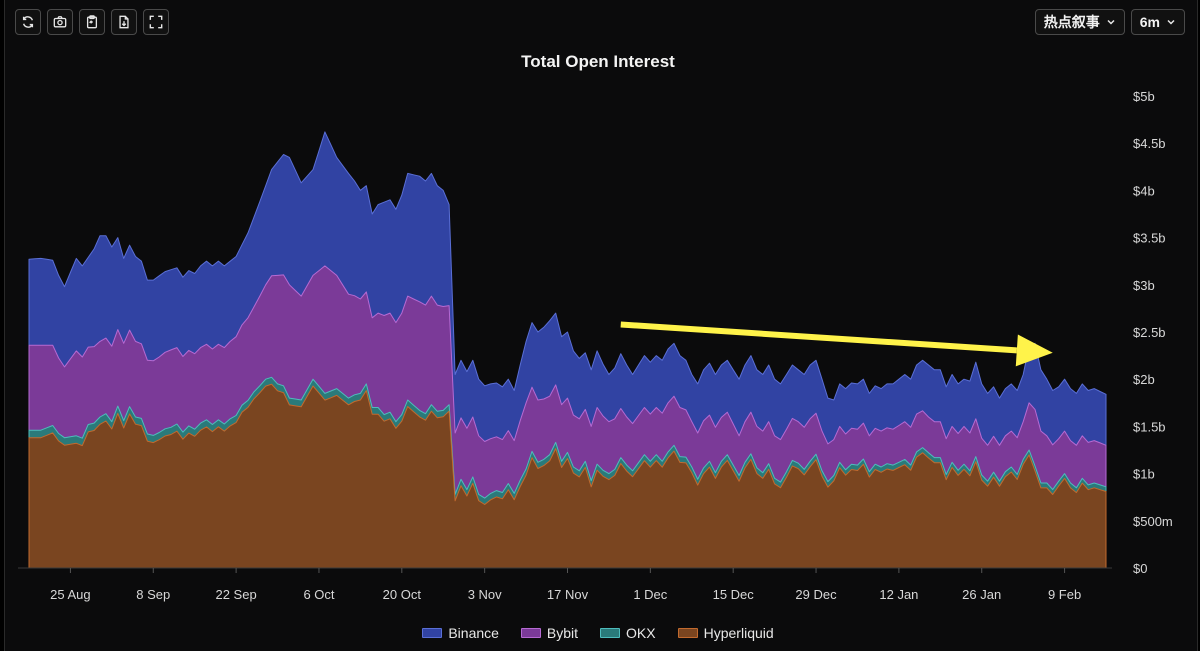 The height and width of the screenshot is (651, 1200). I want to click on refresh-button, so click(28, 22).